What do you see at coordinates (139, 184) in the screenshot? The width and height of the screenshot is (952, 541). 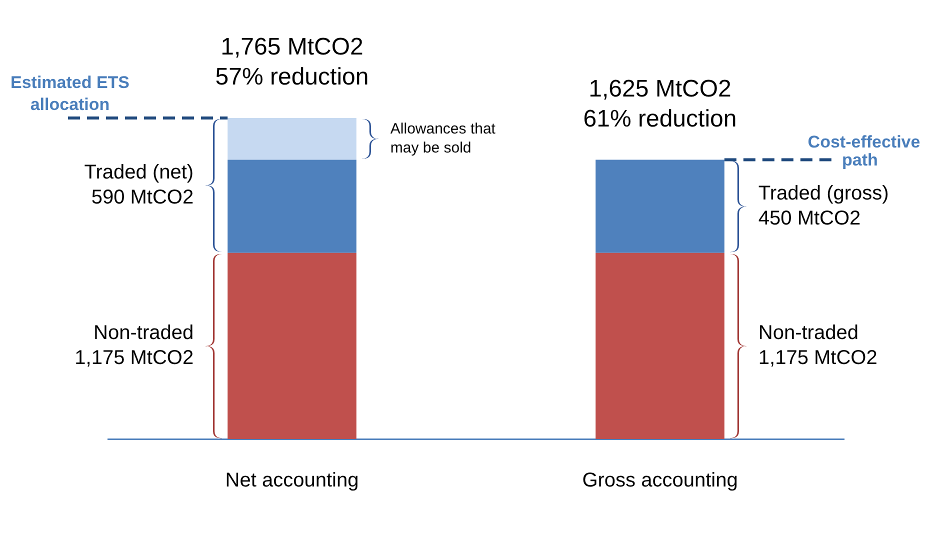 I see `annotation: Traded (net) 590 MtCO2` at bounding box center [139, 184].